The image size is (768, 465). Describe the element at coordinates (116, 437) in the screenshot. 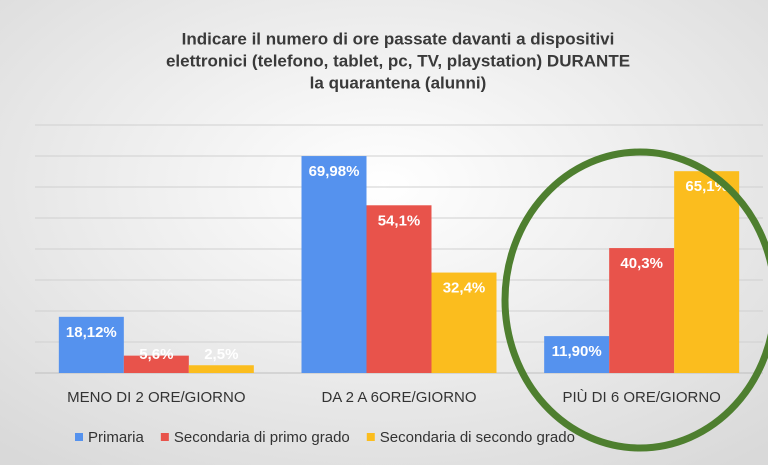

I see `legend-label: Primaria` at that location.